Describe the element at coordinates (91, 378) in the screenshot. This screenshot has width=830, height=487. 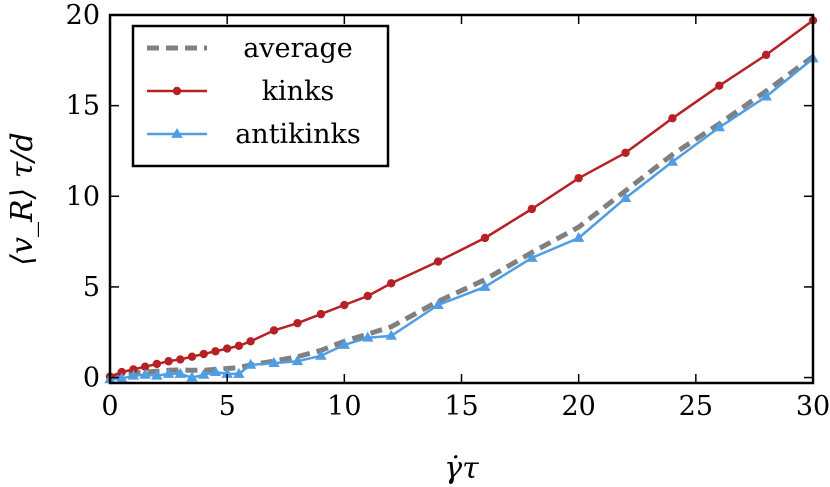
I see `y-tick-label: 0` at that location.